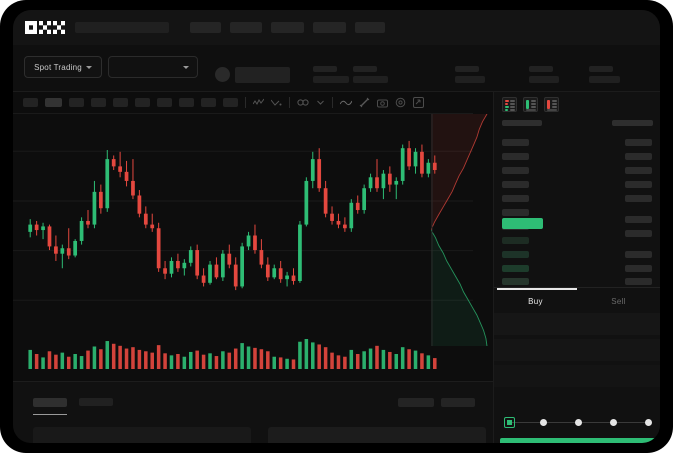 Image resolution: width=673 pixels, height=453 pixels. I want to click on settings-icon, so click(303, 102).